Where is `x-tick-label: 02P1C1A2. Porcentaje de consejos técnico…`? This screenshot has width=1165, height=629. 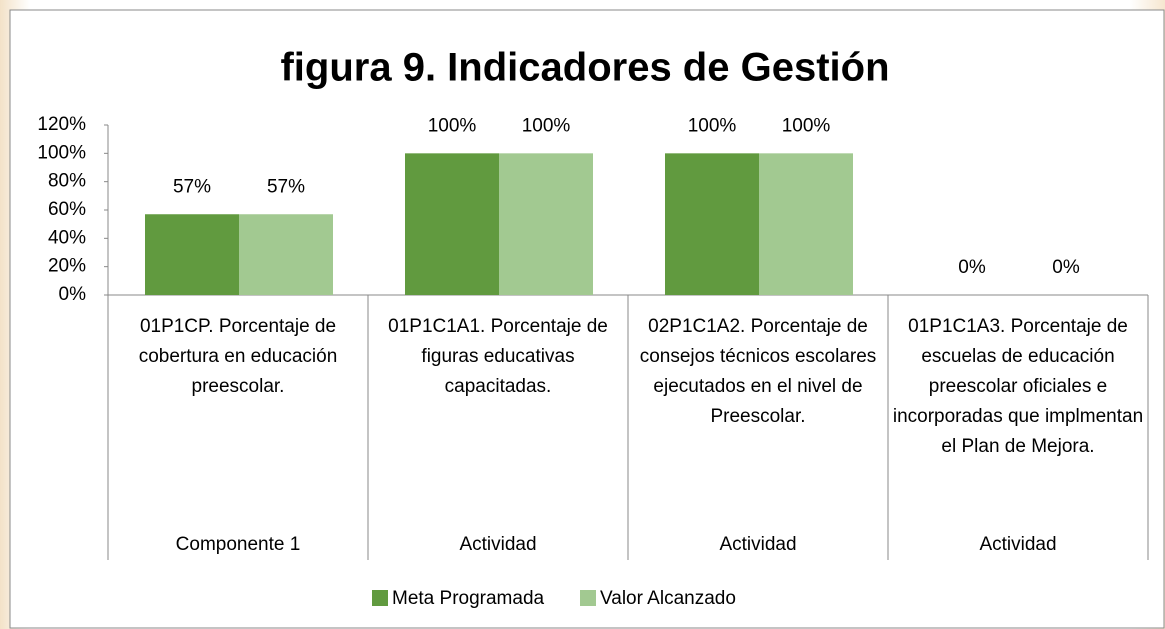 x-tick-label: 02P1C1A2. Porcentaje de consejos técnico… is located at coordinates (758, 371).